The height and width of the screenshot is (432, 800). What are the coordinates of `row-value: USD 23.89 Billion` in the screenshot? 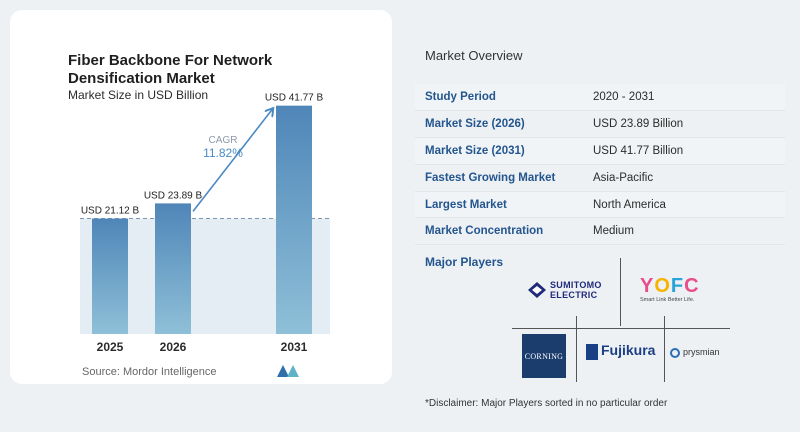 It's located at (686, 124).